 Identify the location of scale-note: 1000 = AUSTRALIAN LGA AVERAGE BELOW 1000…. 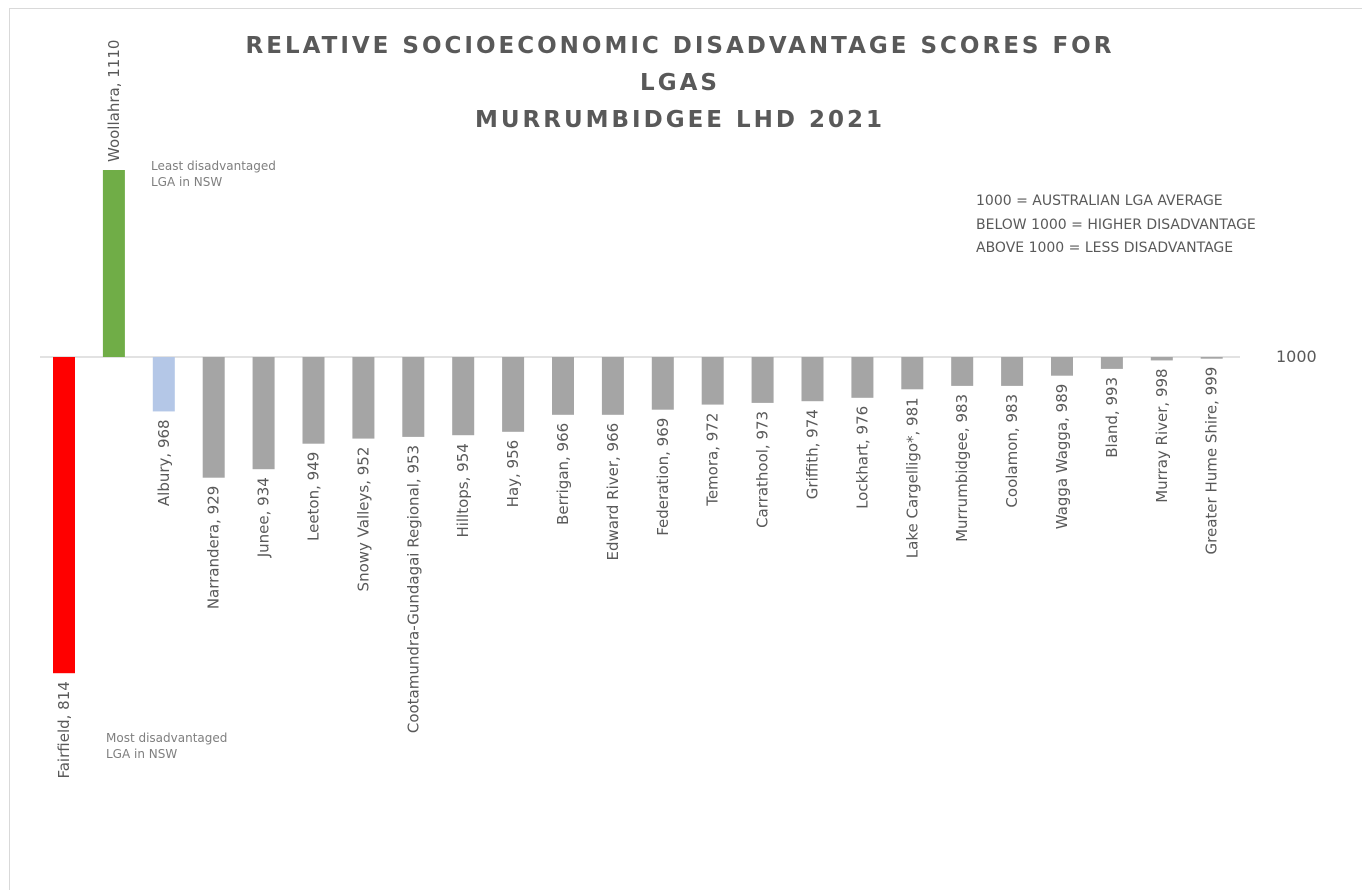
(1116, 225).